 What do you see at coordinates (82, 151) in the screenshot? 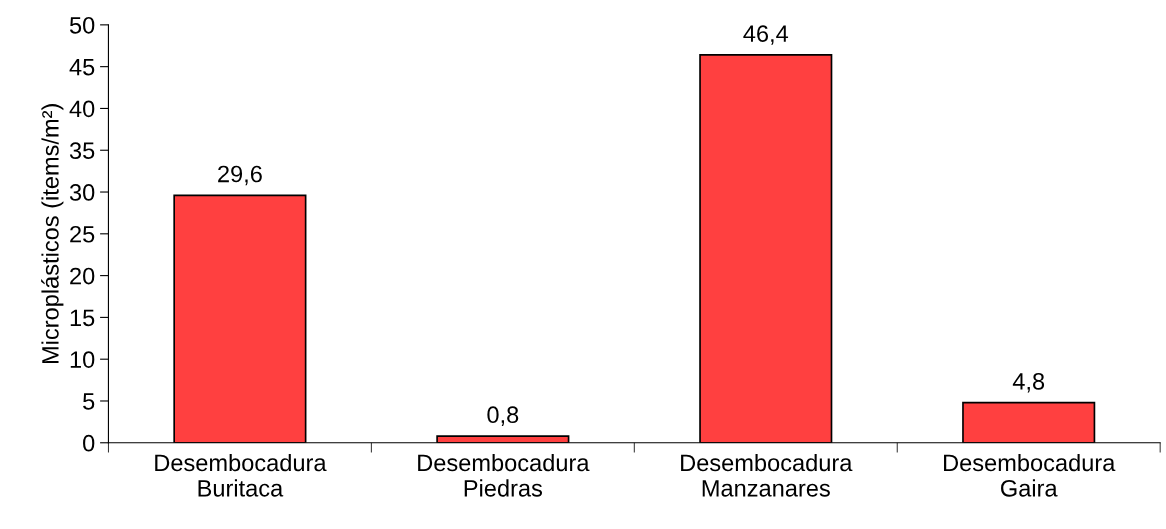
I see `y-tick-label: 35` at bounding box center [82, 151].